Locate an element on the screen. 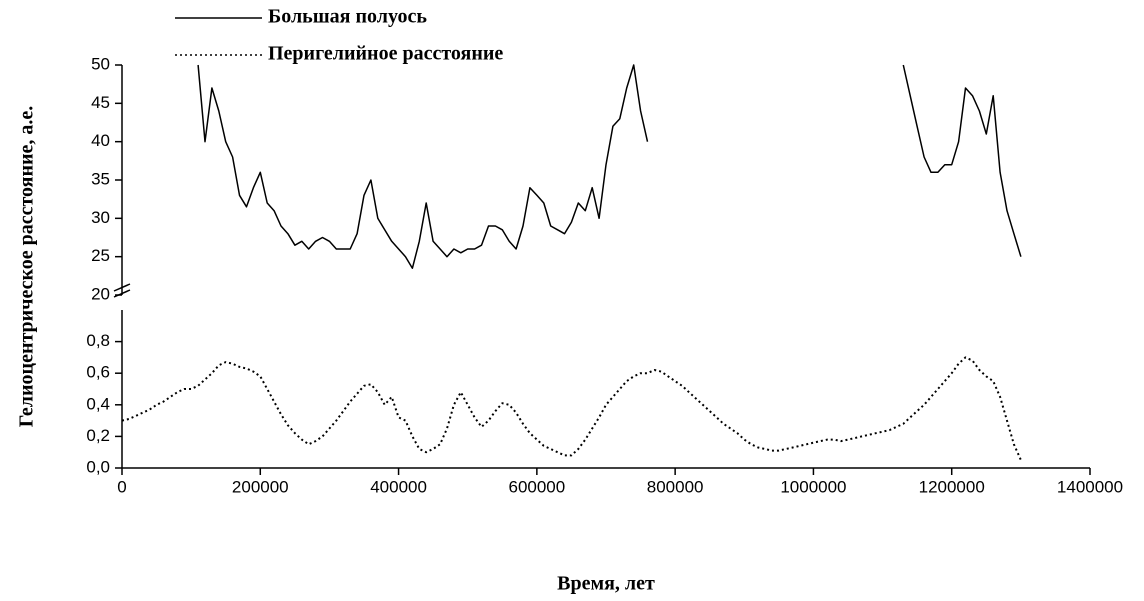 The height and width of the screenshot is (601, 1144). y-tick-label: 20 is located at coordinates (100, 293).